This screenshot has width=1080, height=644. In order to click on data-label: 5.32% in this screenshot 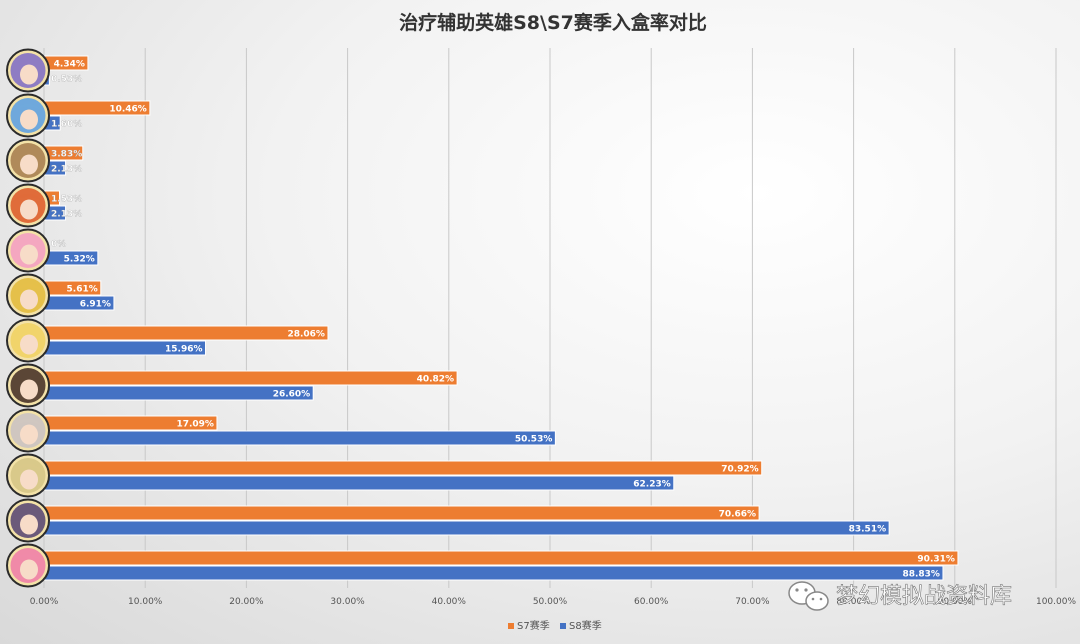, I will do `click(79, 260)`.